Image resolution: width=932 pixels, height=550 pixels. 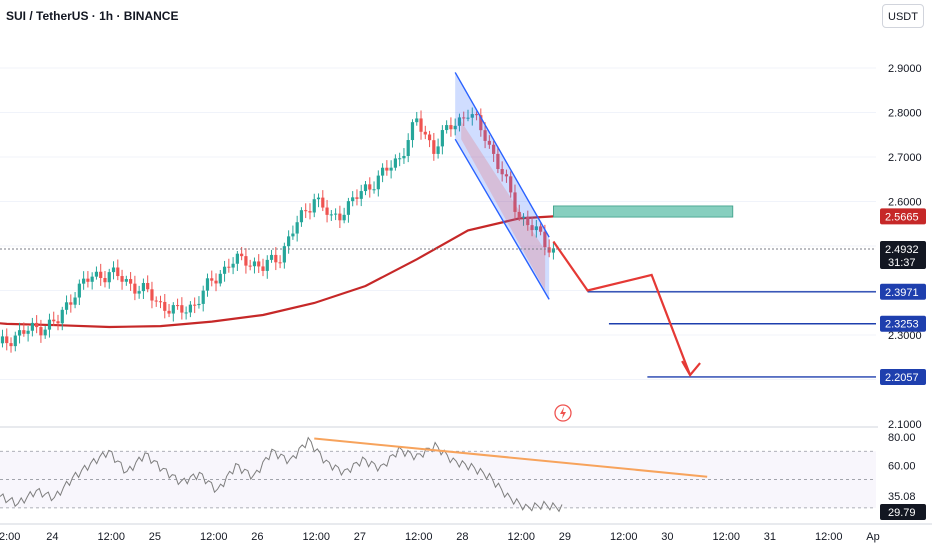 What do you see at coordinates (281, 474) in the screenshot?
I see `rsi-line` at bounding box center [281, 474].